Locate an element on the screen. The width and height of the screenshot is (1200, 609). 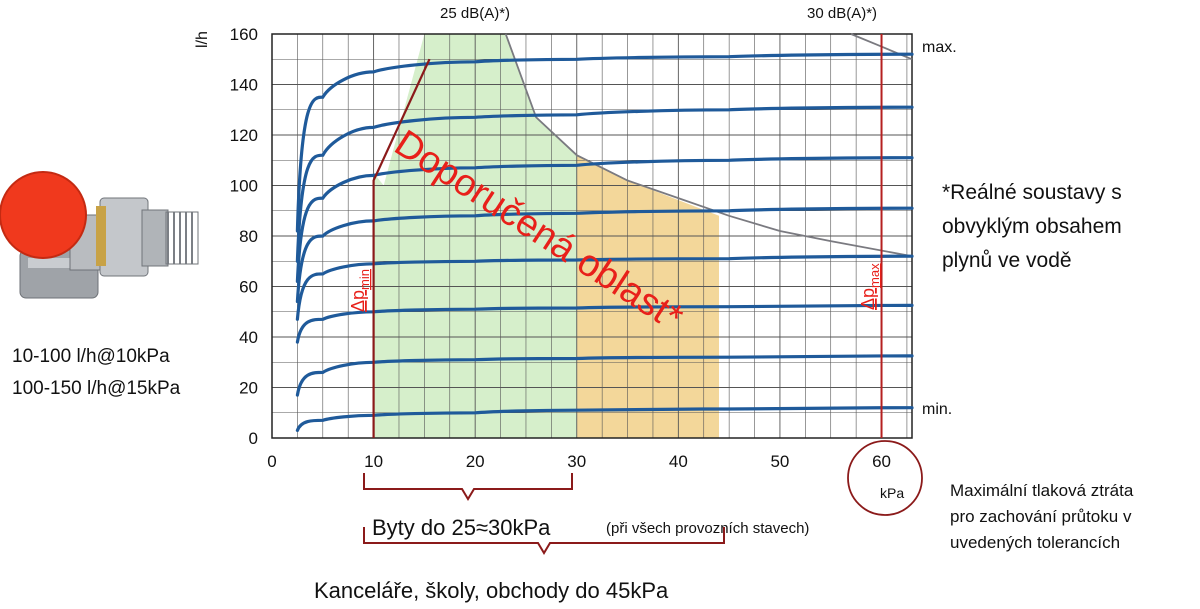
apartments-label: Byty do 25≈30kPa is located at coordinates (461, 527).